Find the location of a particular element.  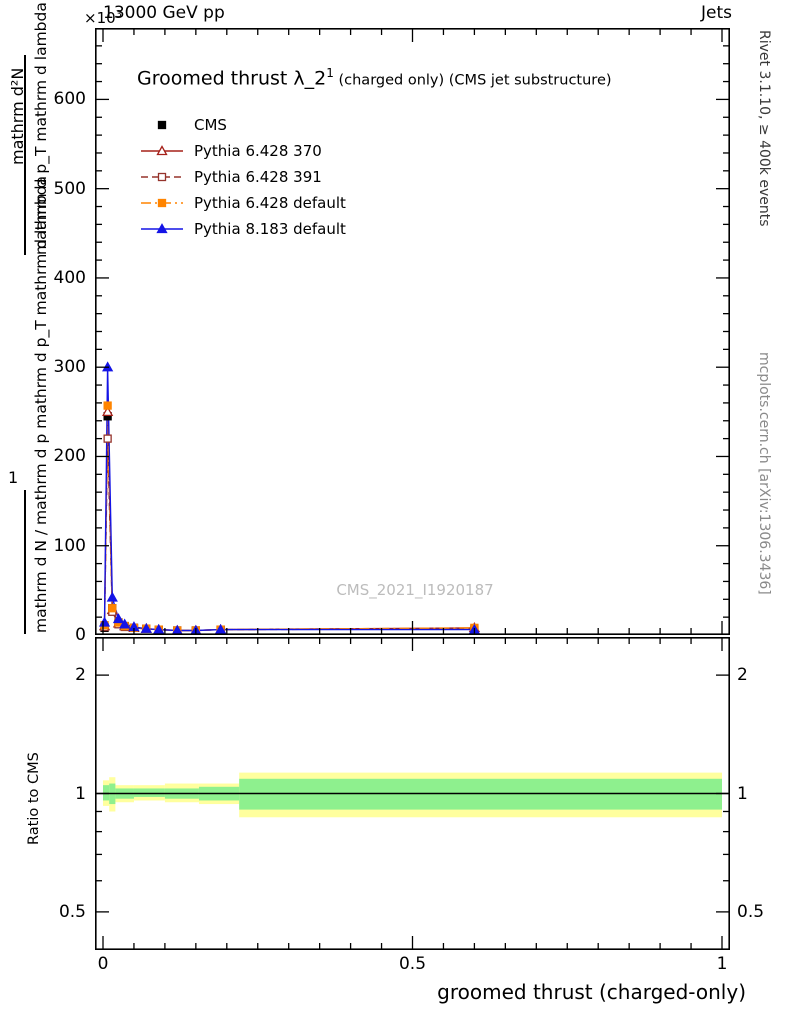

tick-label: 600 is located at coordinates (69, 99).